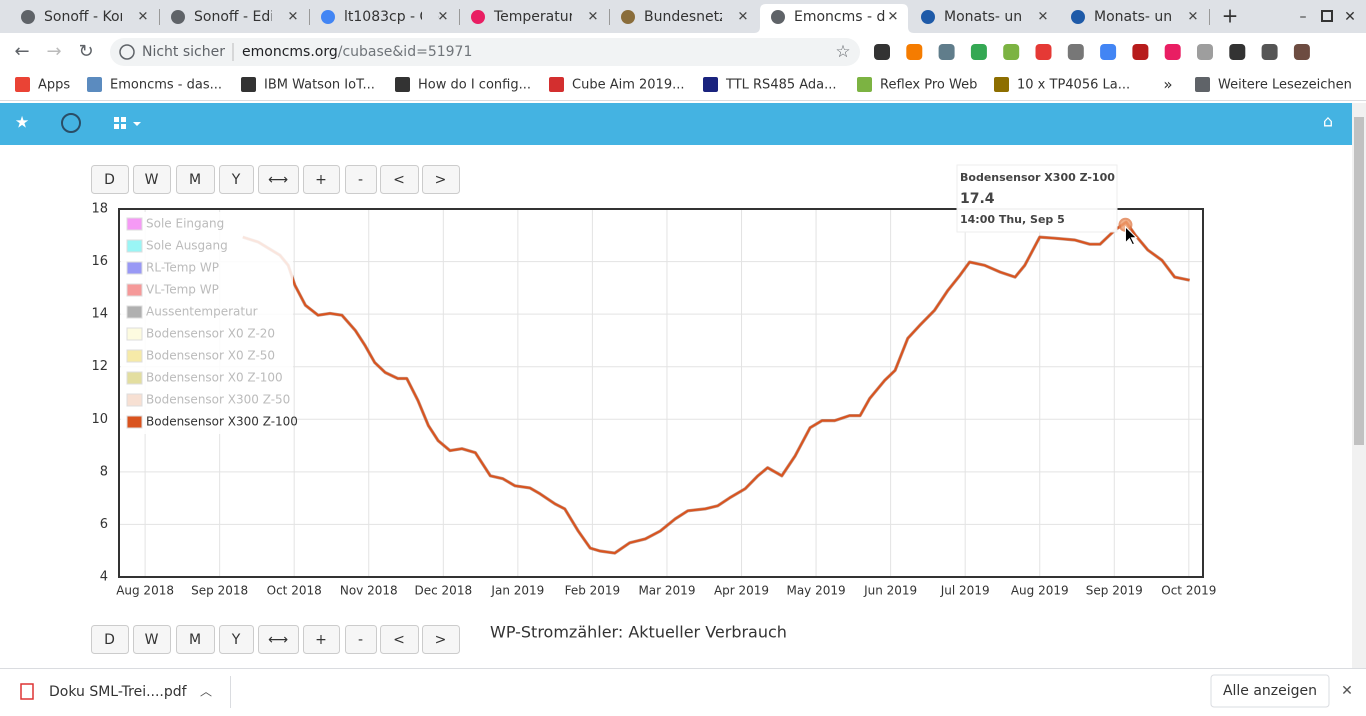  Describe the element at coordinates (842, 52) in the screenshot. I see `bookmark-star: ☆` at that location.